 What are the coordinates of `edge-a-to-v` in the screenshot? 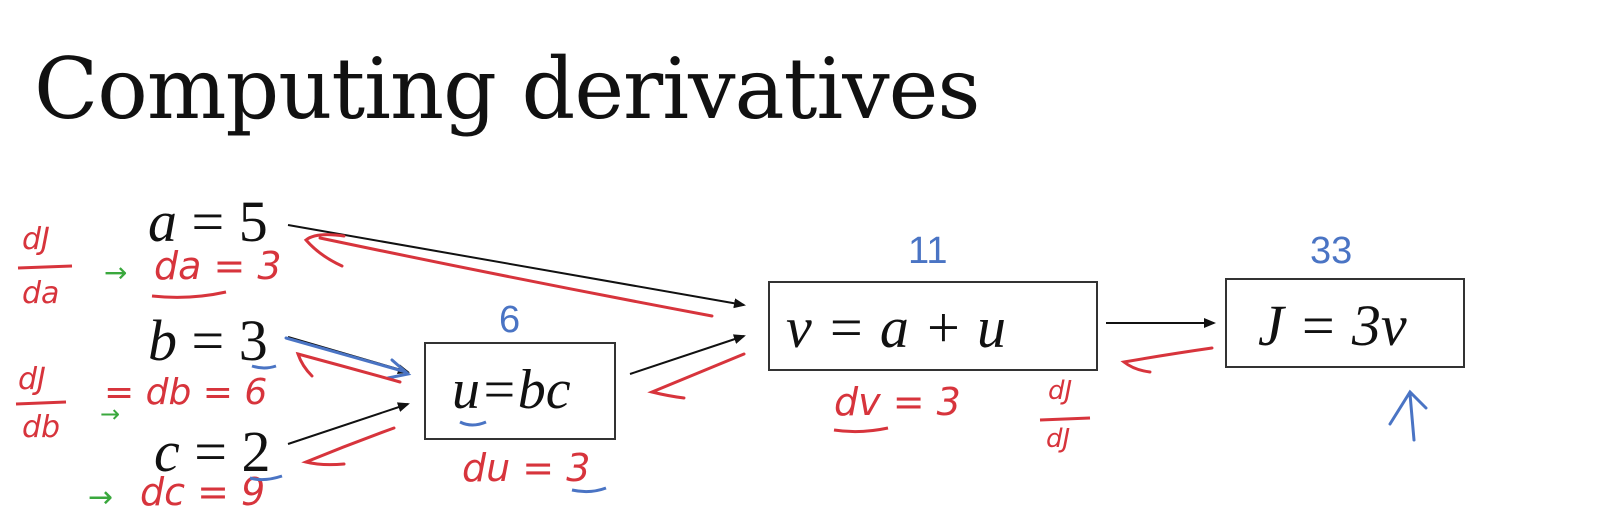 It's located at (516, 266).